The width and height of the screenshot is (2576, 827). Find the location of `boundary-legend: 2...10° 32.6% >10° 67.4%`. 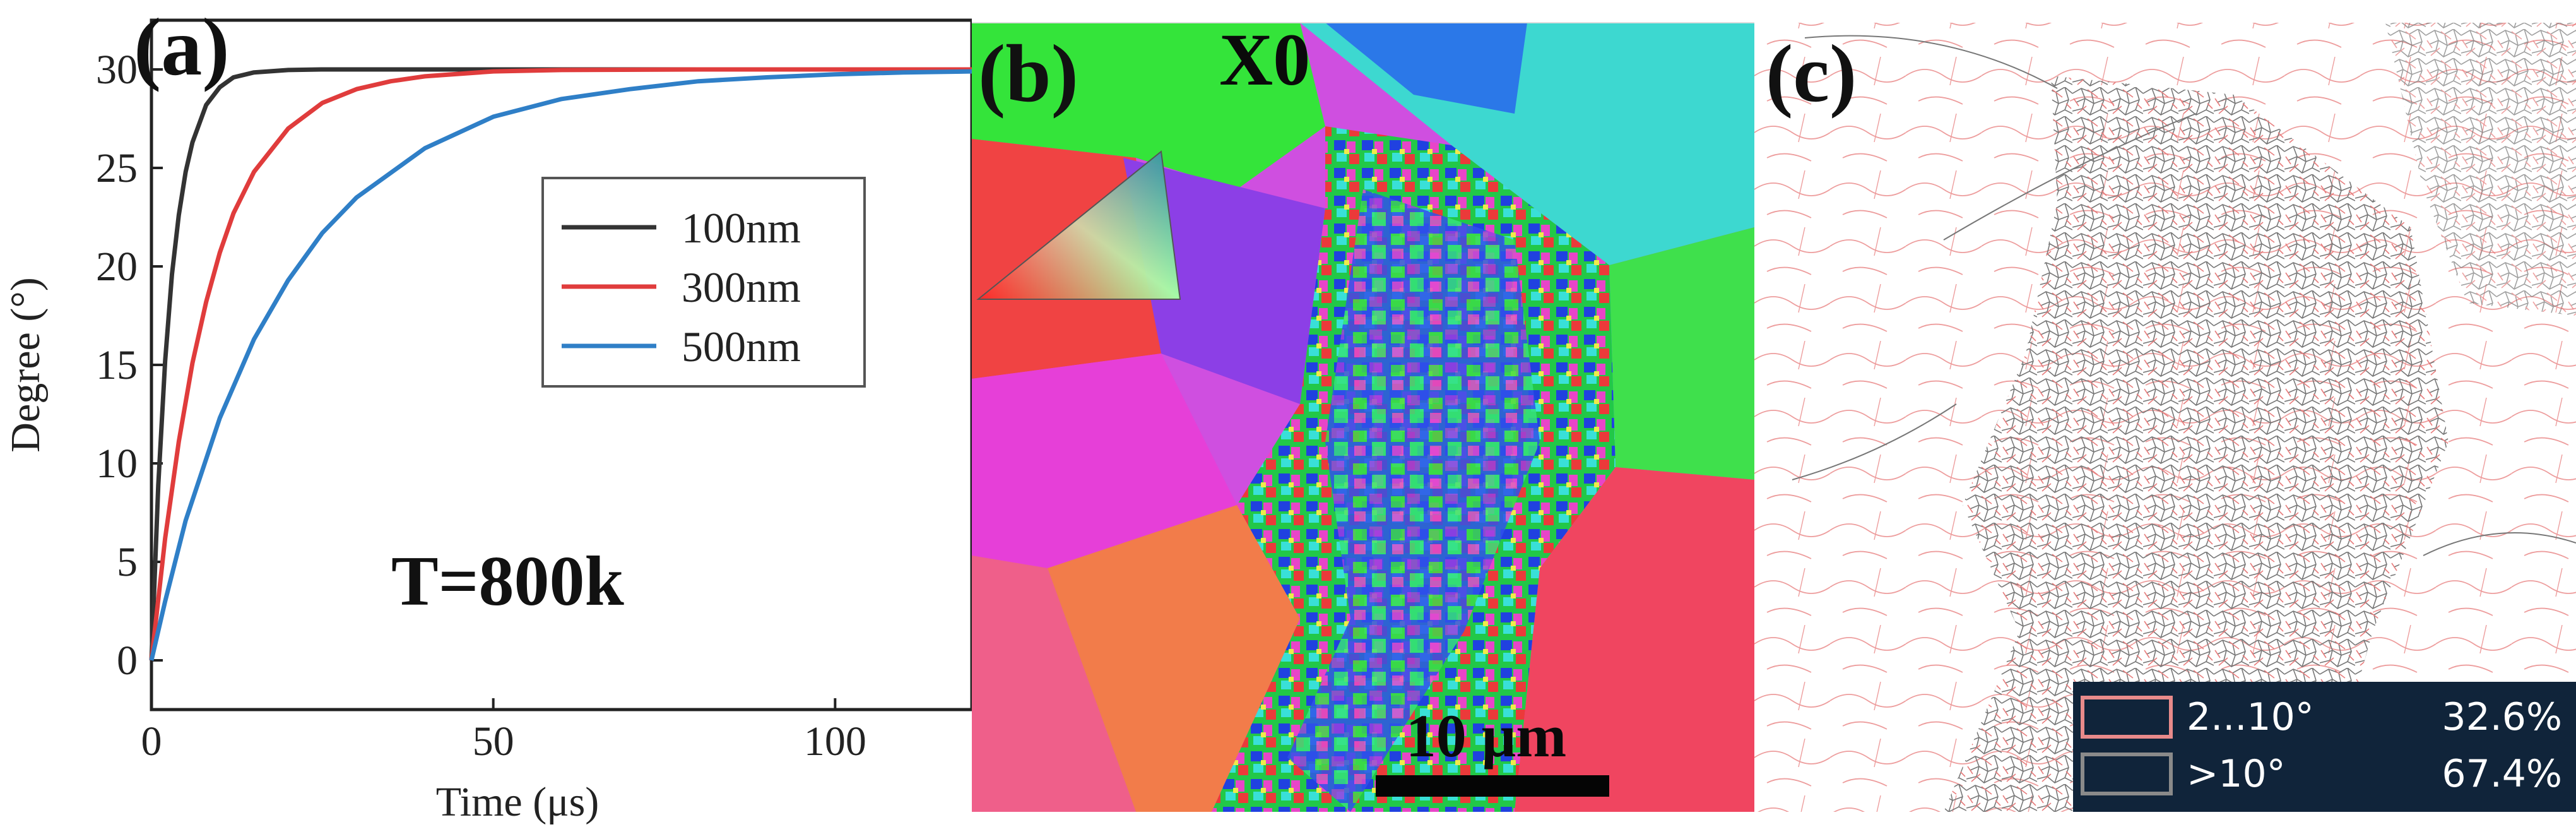

boundary-legend: 2...10° 32.6% >10° 67.4% is located at coordinates (2324, 747).